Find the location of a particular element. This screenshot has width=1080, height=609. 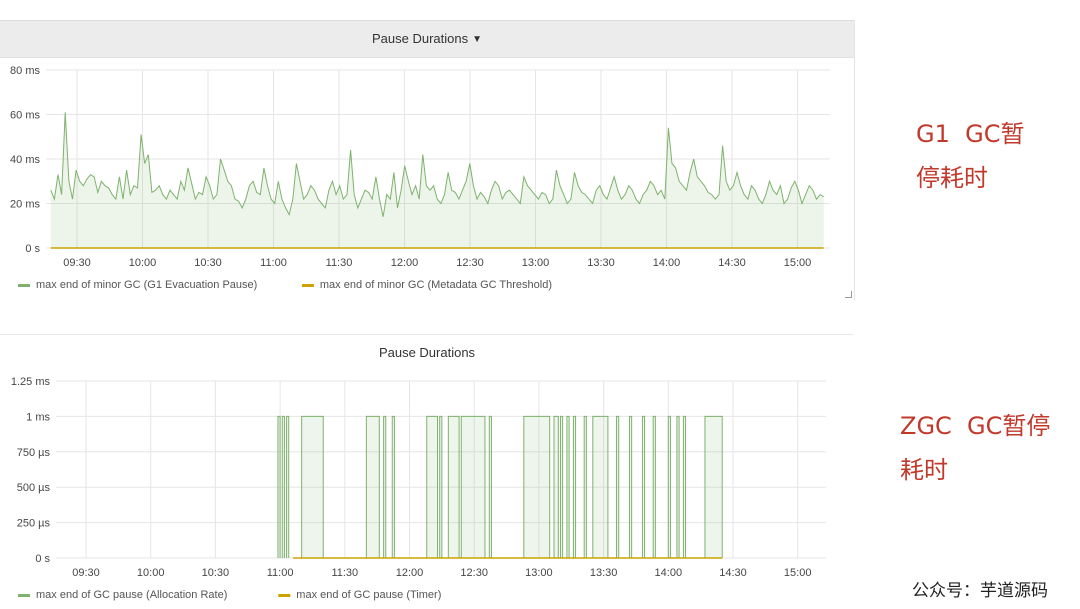

y-tick-label: 80 ms is located at coordinates (25, 71).